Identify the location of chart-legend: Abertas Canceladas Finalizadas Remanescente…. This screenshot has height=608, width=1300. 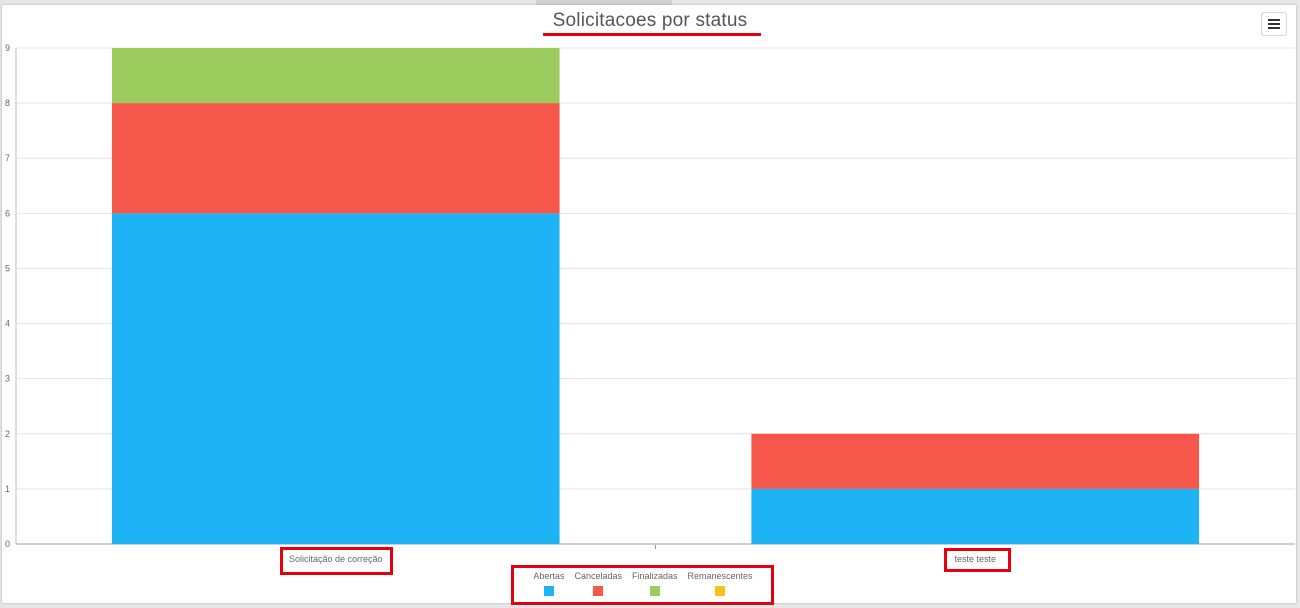
(643, 586).